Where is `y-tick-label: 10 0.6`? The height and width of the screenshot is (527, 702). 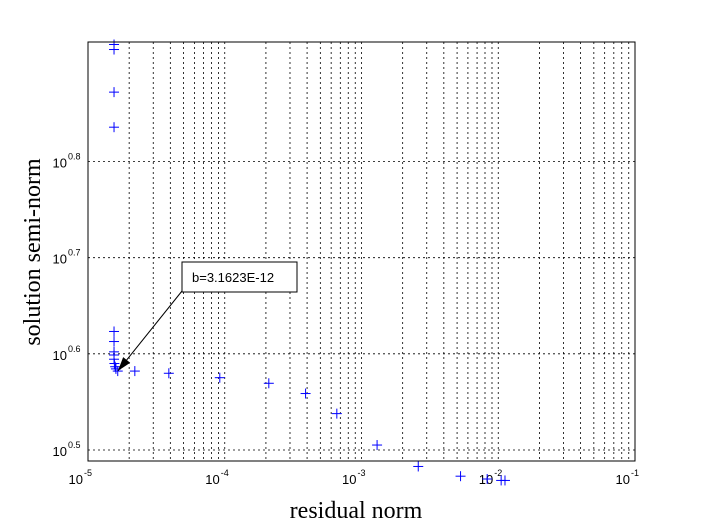
y-tick-label: 10 0.6 is located at coordinates (67, 353).